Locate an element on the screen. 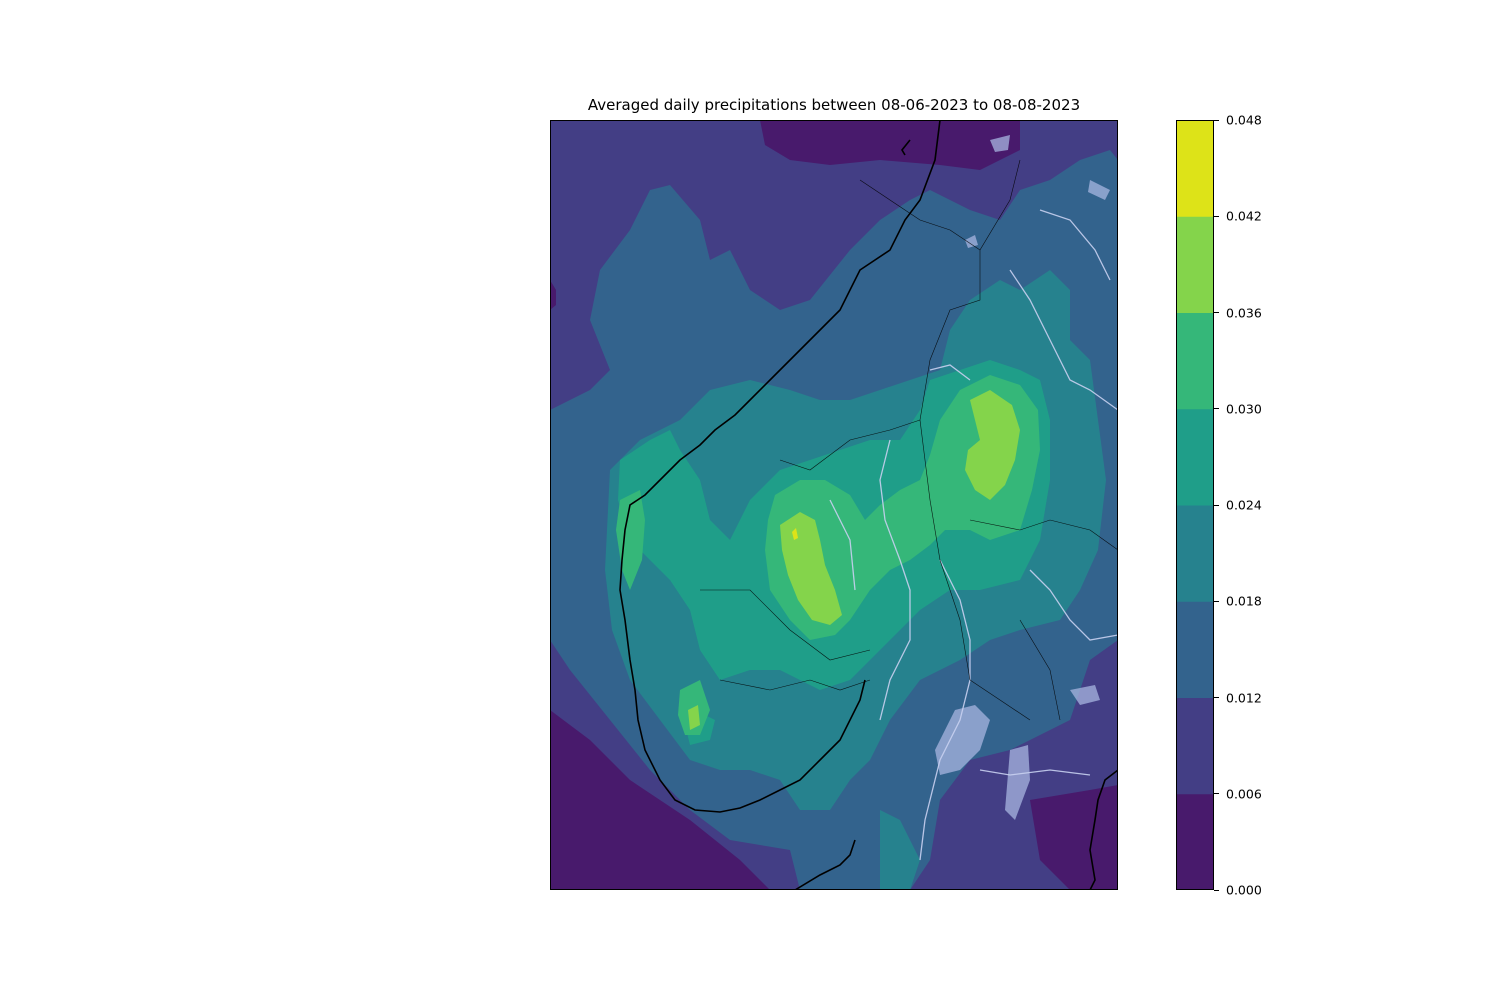 This screenshot has height=1000, width=1500. colorbar-tick-label: 0.048 is located at coordinates (1244, 120).